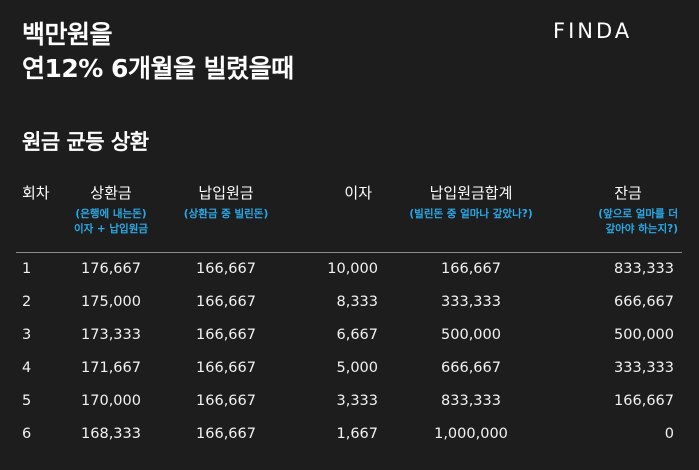 The width and height of the screenshot is (699, 470). Describe the element at coordinates (357, 301) in the screenshot. I see `cell-interest: 8,333` at that location.